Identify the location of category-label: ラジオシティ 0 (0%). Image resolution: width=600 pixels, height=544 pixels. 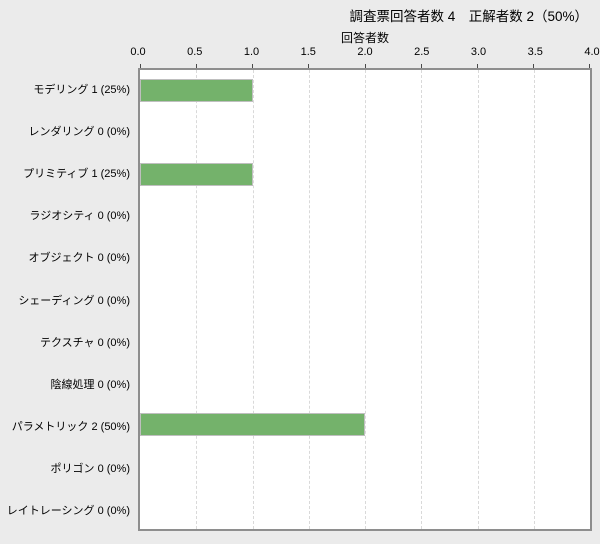
(79, 216).